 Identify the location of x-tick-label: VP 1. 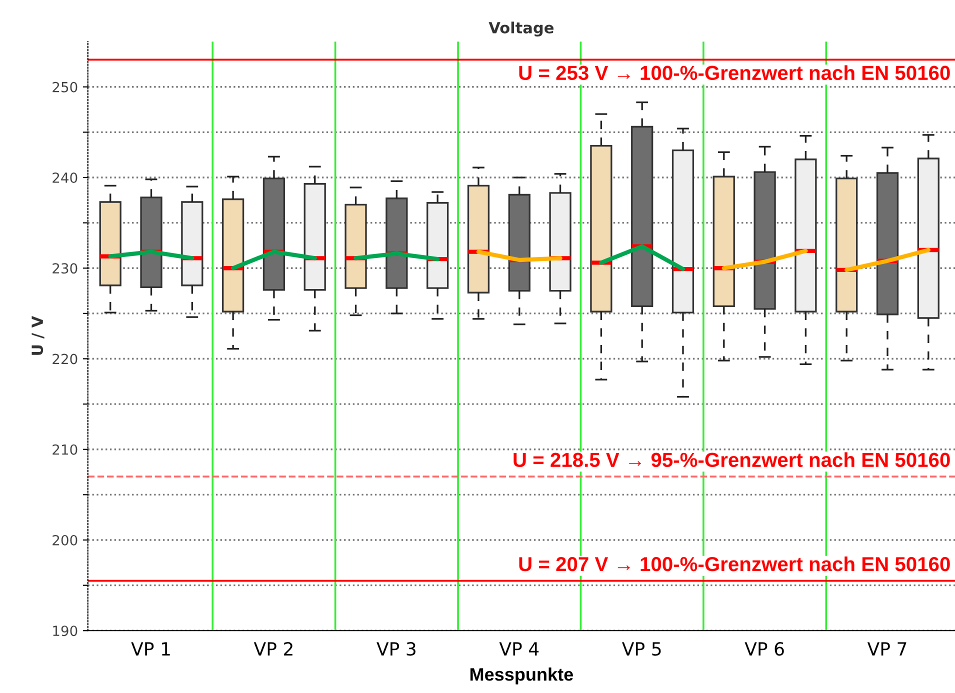
(150, 649).